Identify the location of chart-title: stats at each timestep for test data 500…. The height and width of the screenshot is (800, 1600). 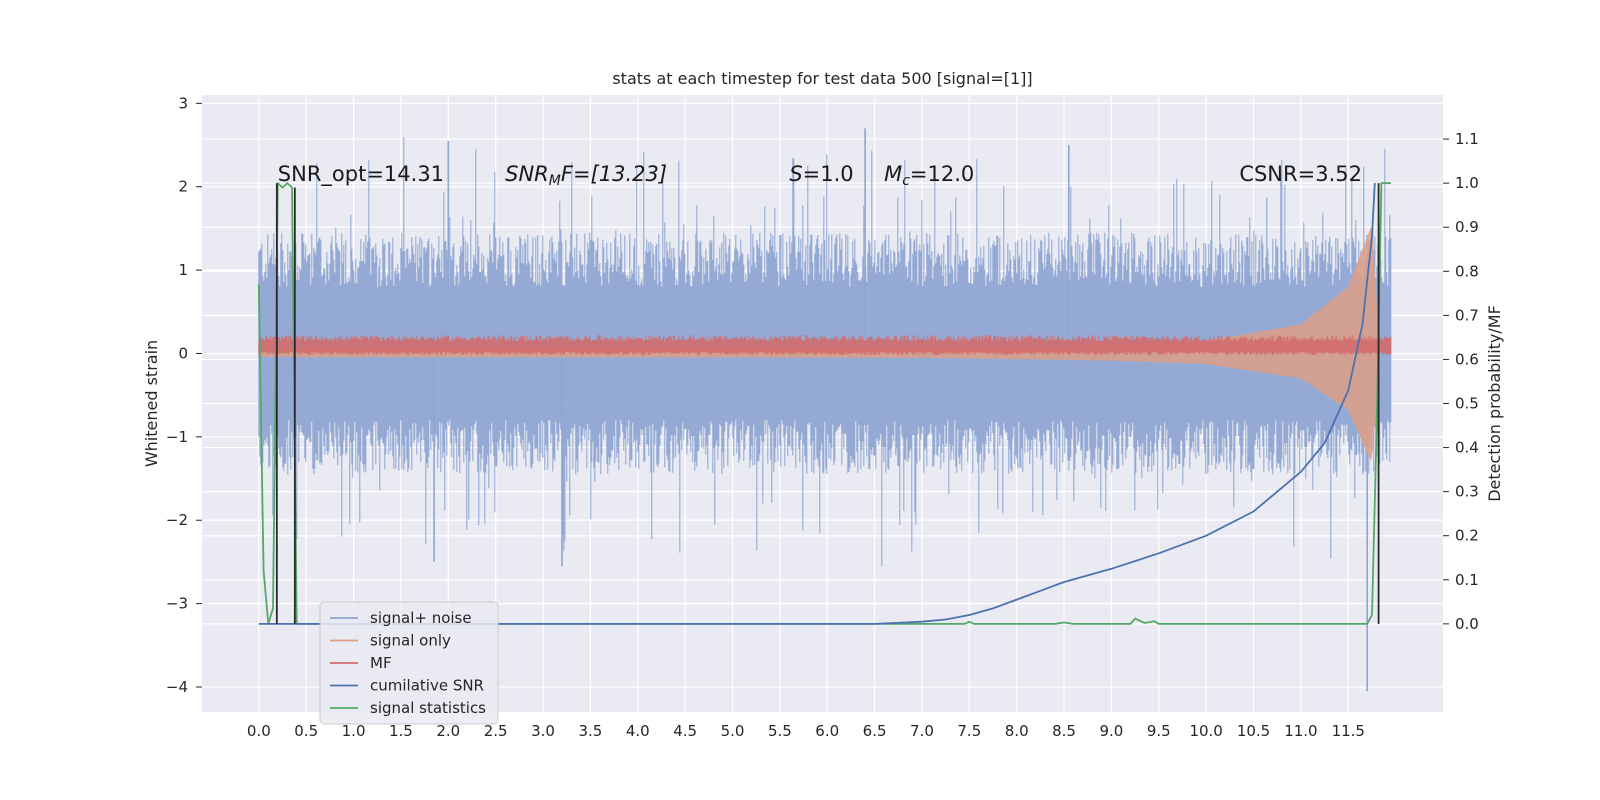
(822, 78).